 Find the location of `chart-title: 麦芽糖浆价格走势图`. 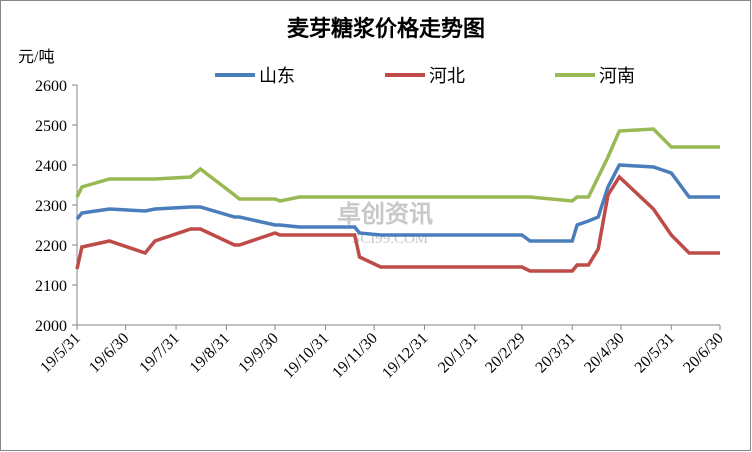

chart-title: 麦芽糖浆价格走势图 is located at coordinates (386, 28).